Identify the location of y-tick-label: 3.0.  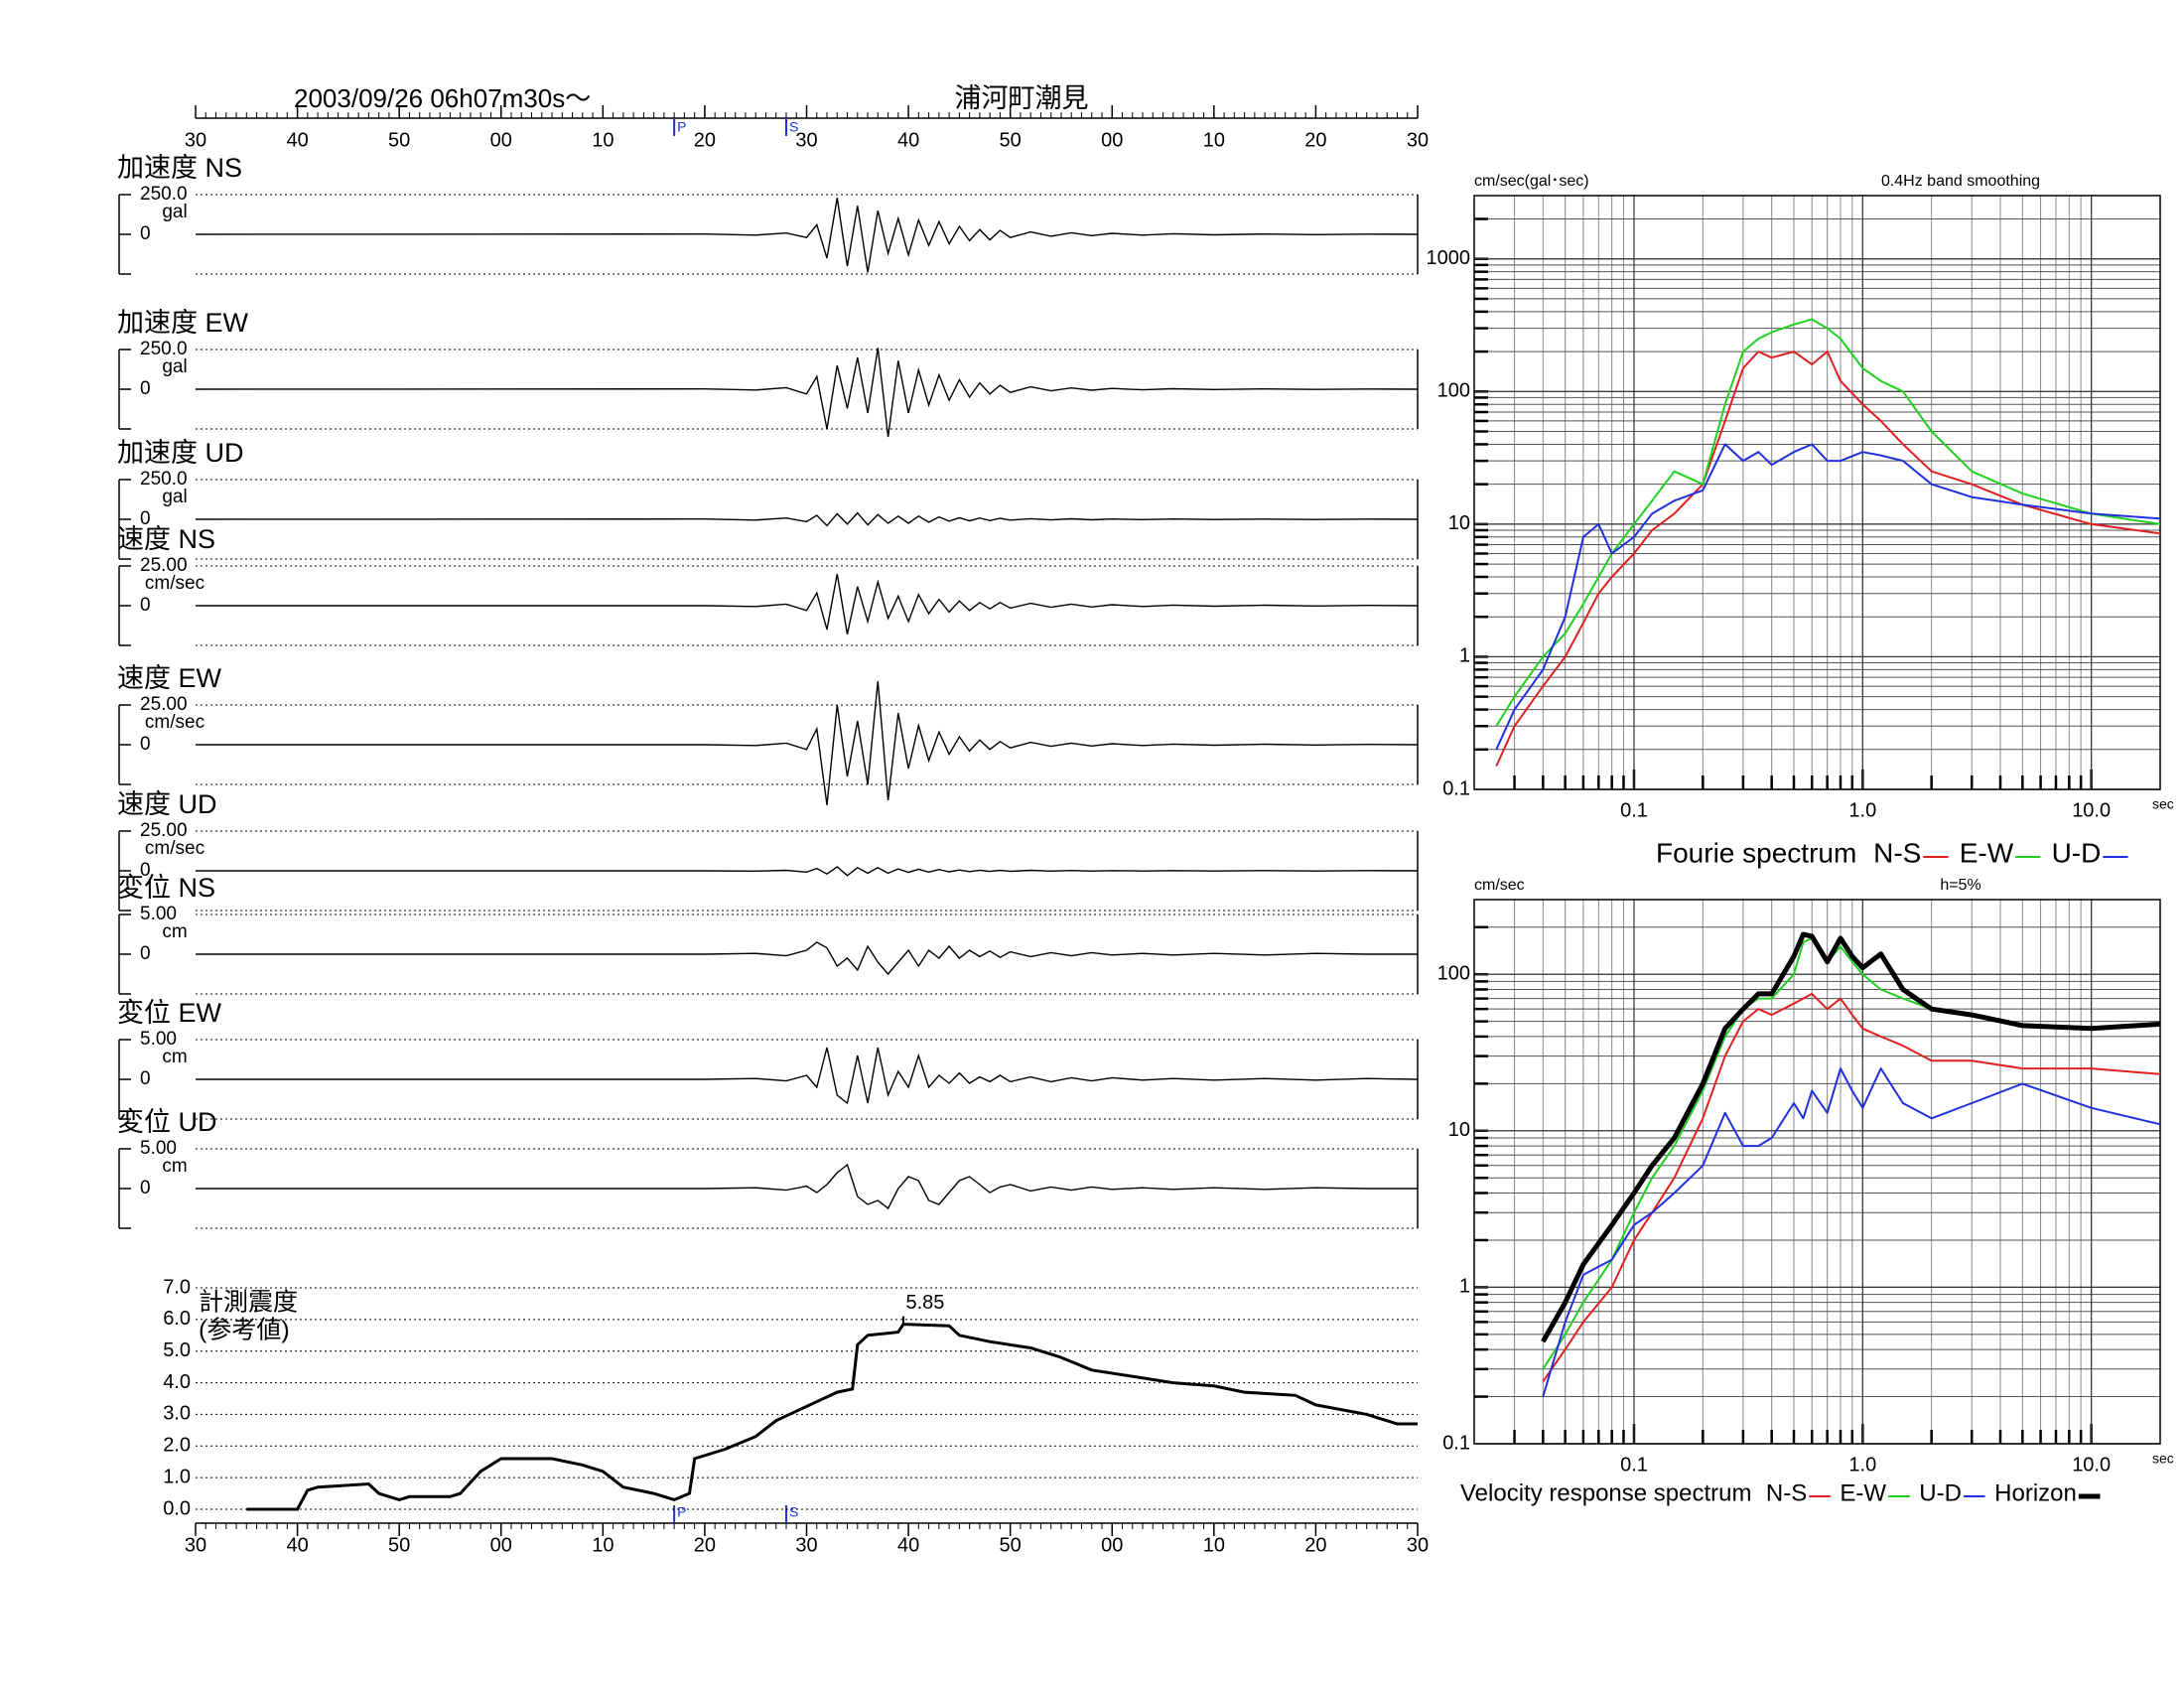
(177, 1414).